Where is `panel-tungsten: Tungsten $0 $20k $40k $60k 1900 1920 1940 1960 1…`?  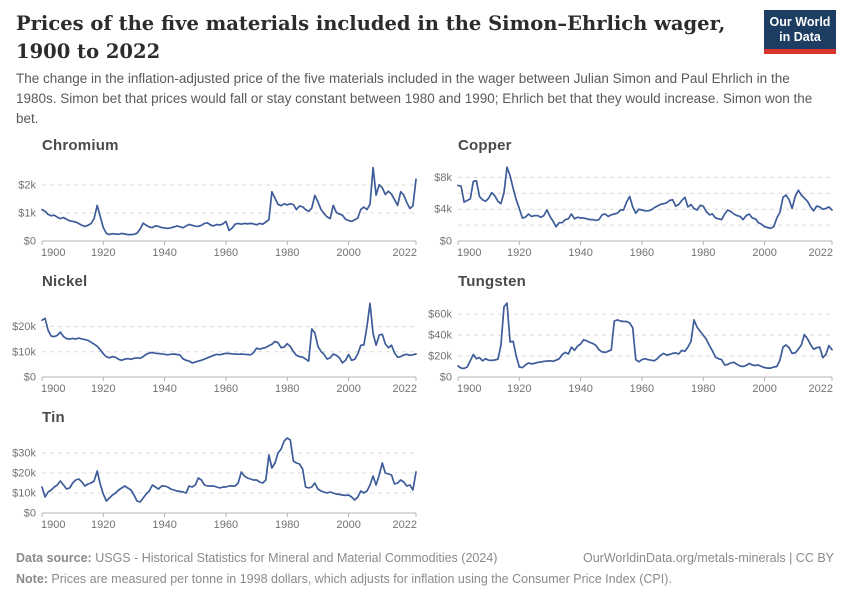
panel-tungsten: Tungsten $0 $20k $40k $60k 1900 1920 1940 1960 1… is located at coordinates (634, 333).